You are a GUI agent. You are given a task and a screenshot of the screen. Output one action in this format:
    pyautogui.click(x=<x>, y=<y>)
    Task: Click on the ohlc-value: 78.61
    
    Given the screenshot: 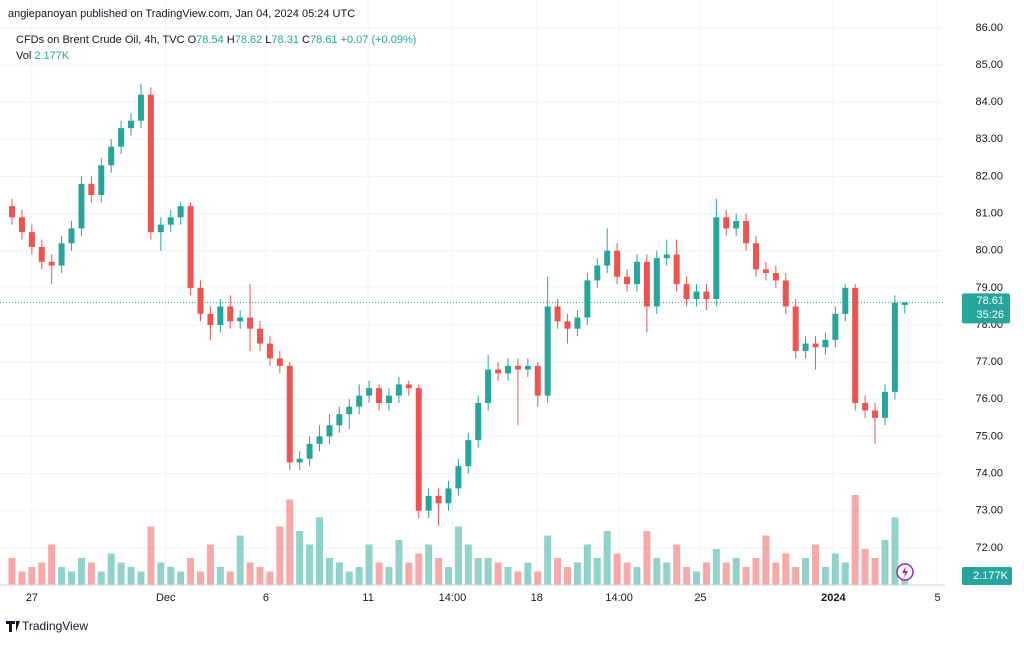 What is the action you would take?
    pyautogui.click(x=324, y=40)
    